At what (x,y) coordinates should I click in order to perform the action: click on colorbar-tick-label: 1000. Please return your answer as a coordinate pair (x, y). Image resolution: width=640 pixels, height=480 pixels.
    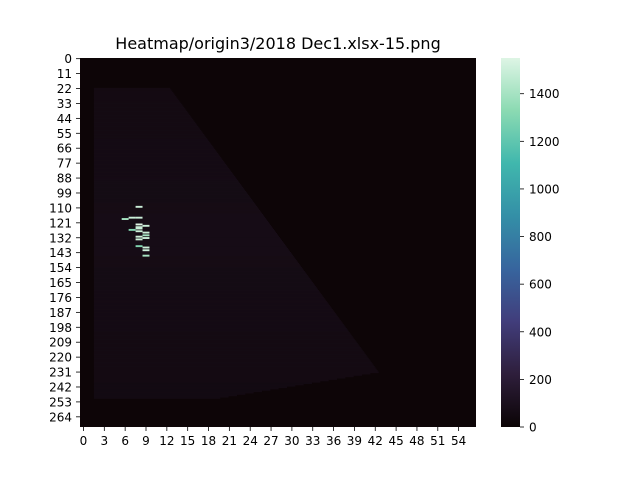
    Looking at the image, I should click on (544, 189).